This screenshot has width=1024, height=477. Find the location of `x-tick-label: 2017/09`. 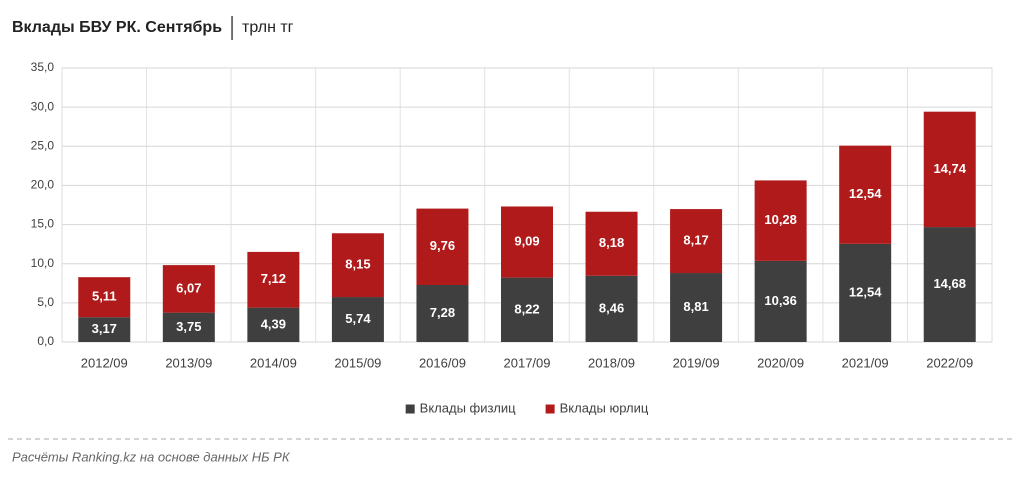

x-tick-label: 2017/09 is located at coordinates (527, 362).